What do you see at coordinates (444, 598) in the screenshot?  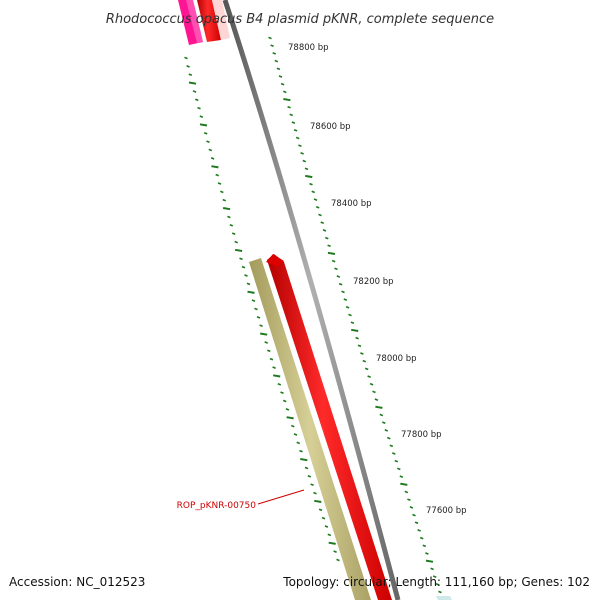 I see `gene-faint-bottom` at bounding box center [444, 598].